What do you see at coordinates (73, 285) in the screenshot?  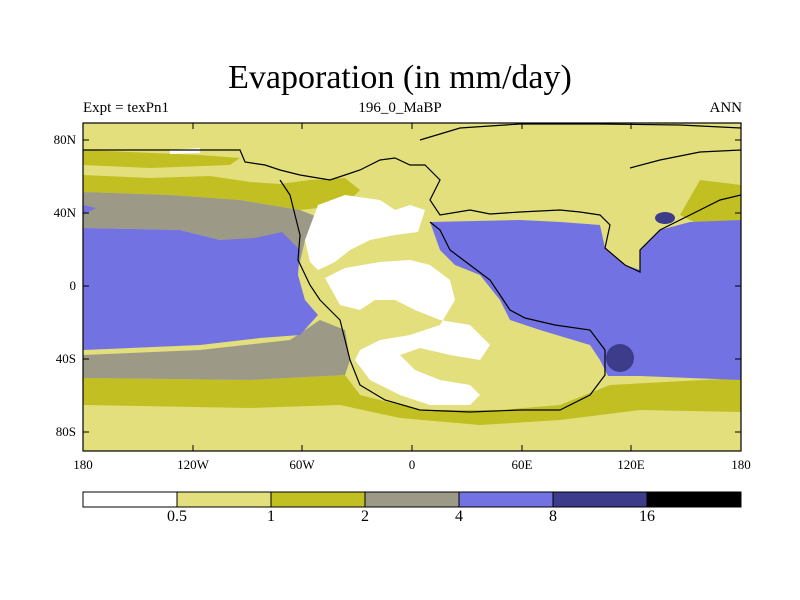 I see `lat-label-0: 0` at bounding box center [73, 285].